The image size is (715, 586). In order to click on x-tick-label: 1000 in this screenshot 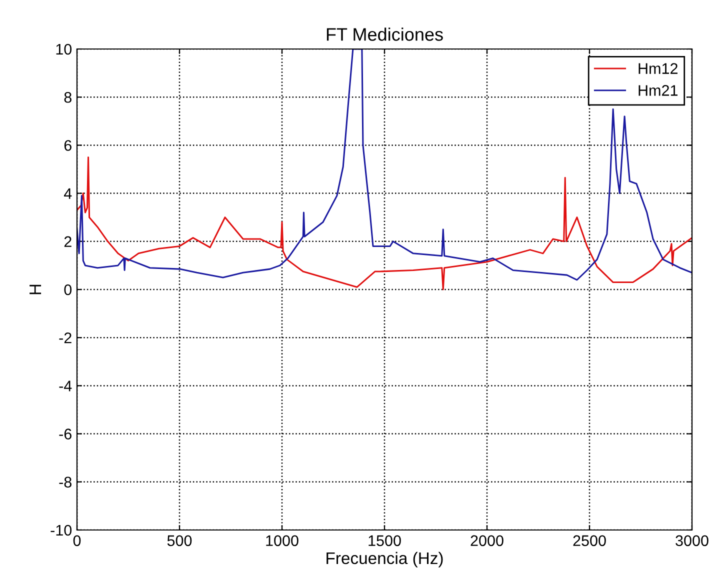, I will do `click(282, 540)`.